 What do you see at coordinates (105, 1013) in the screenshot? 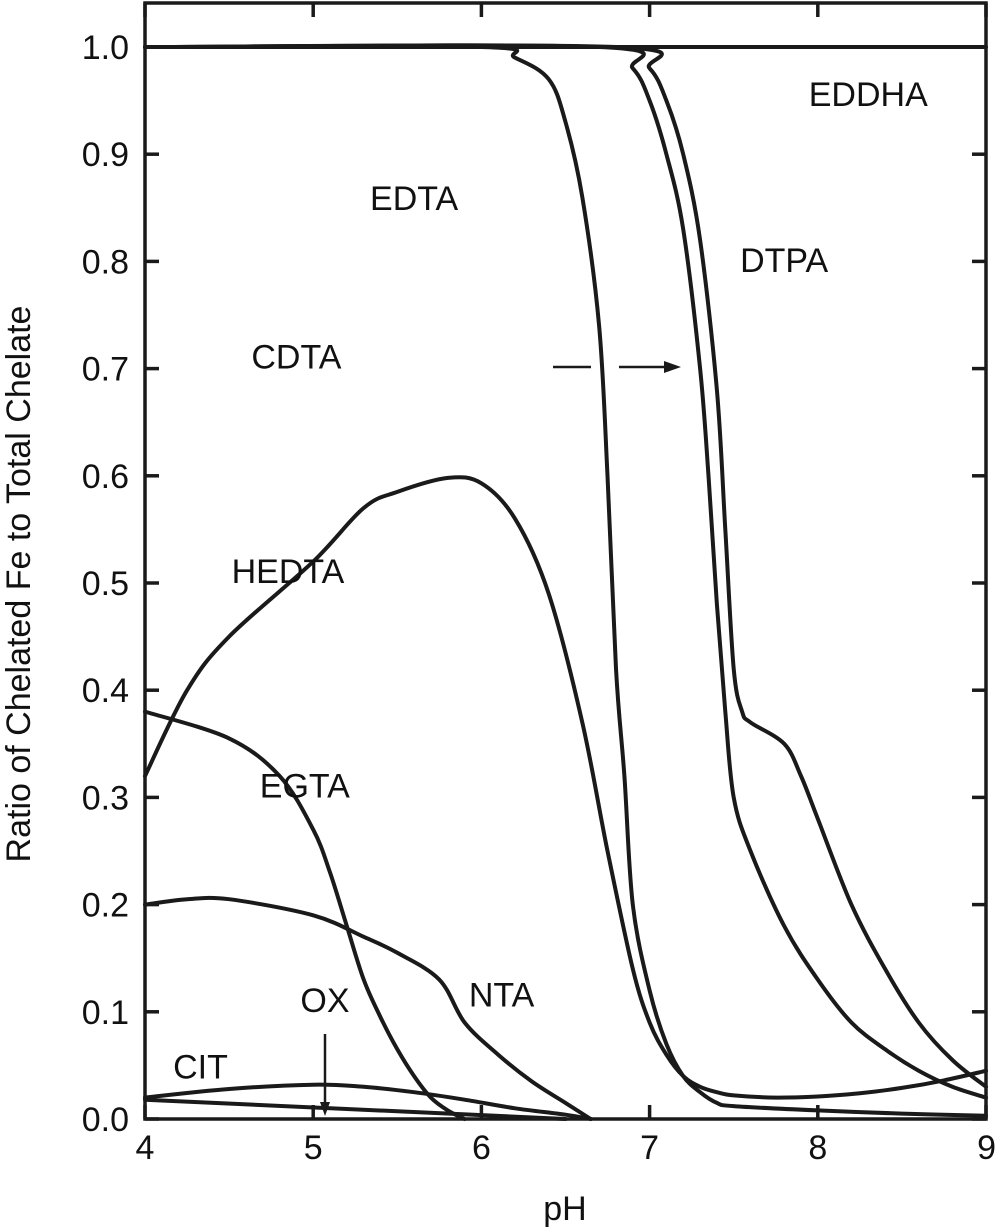
I see `y-tick-label: 0.1` at bounding box center [105, 1013].